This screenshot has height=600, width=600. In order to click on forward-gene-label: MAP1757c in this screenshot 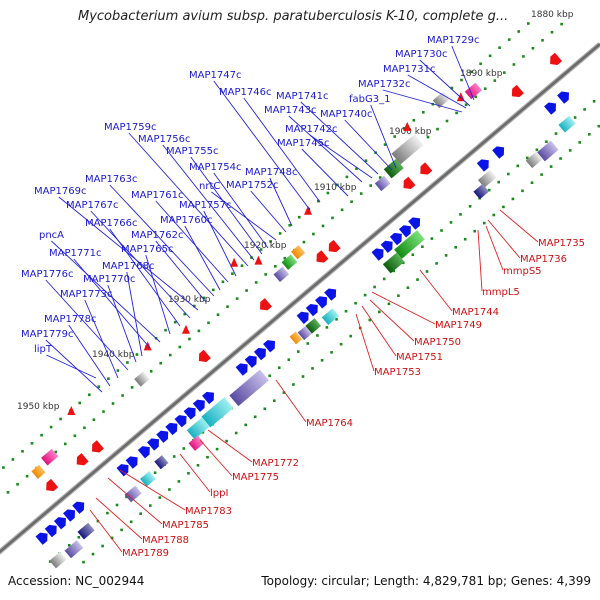, I will do `click(205, 205)`.